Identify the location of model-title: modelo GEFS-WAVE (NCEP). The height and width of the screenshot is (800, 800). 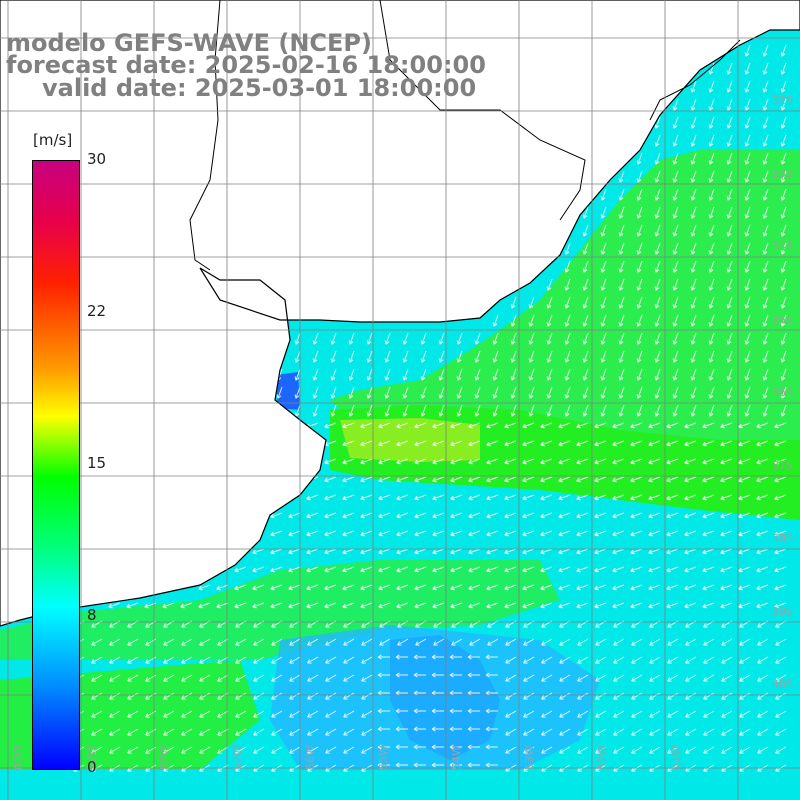
(189, 43).